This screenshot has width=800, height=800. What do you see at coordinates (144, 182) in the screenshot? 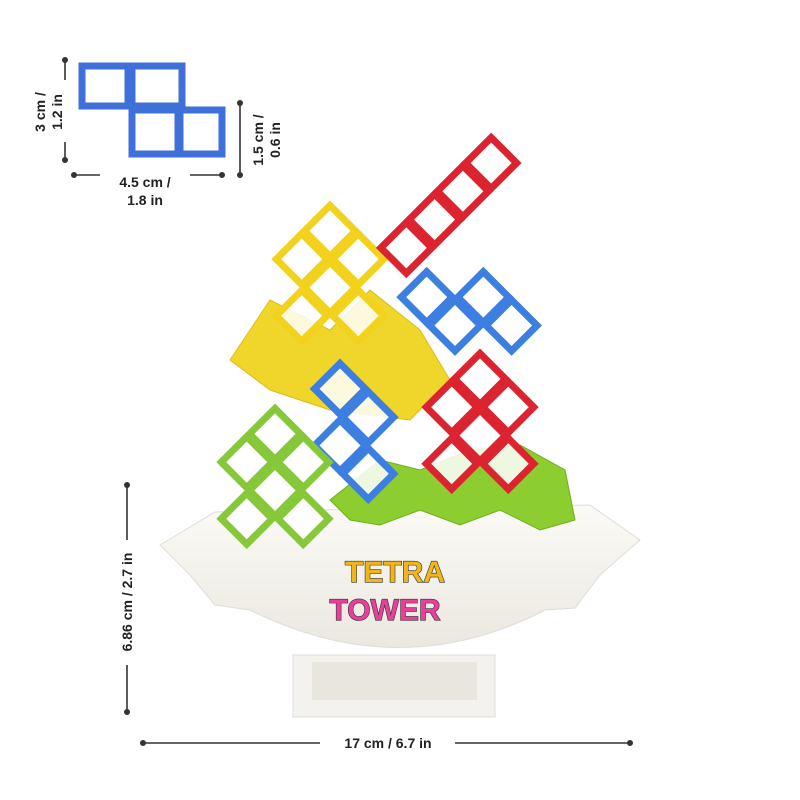
I see `dimension-label: 4.5 cm /` at bounding box center [144, 182].